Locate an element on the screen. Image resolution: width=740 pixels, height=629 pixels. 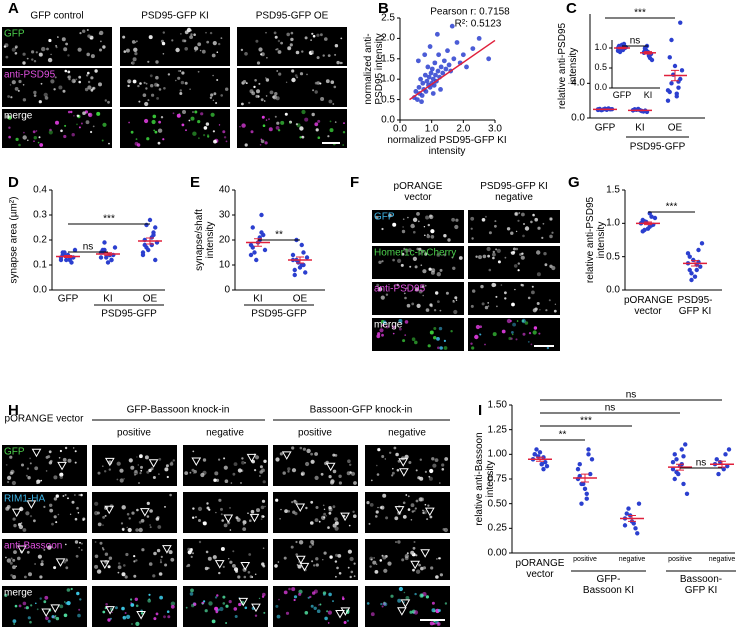
y-axis-label: normalized anti-PSD95 intensity is located at coordinates (374, 69).